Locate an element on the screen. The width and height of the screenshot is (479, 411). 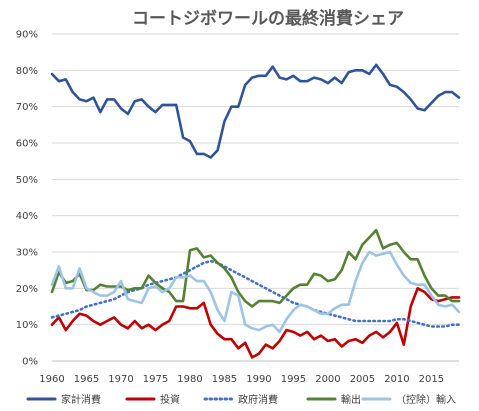
x-tick-label: 1990 is located at coordinates (258, 379).